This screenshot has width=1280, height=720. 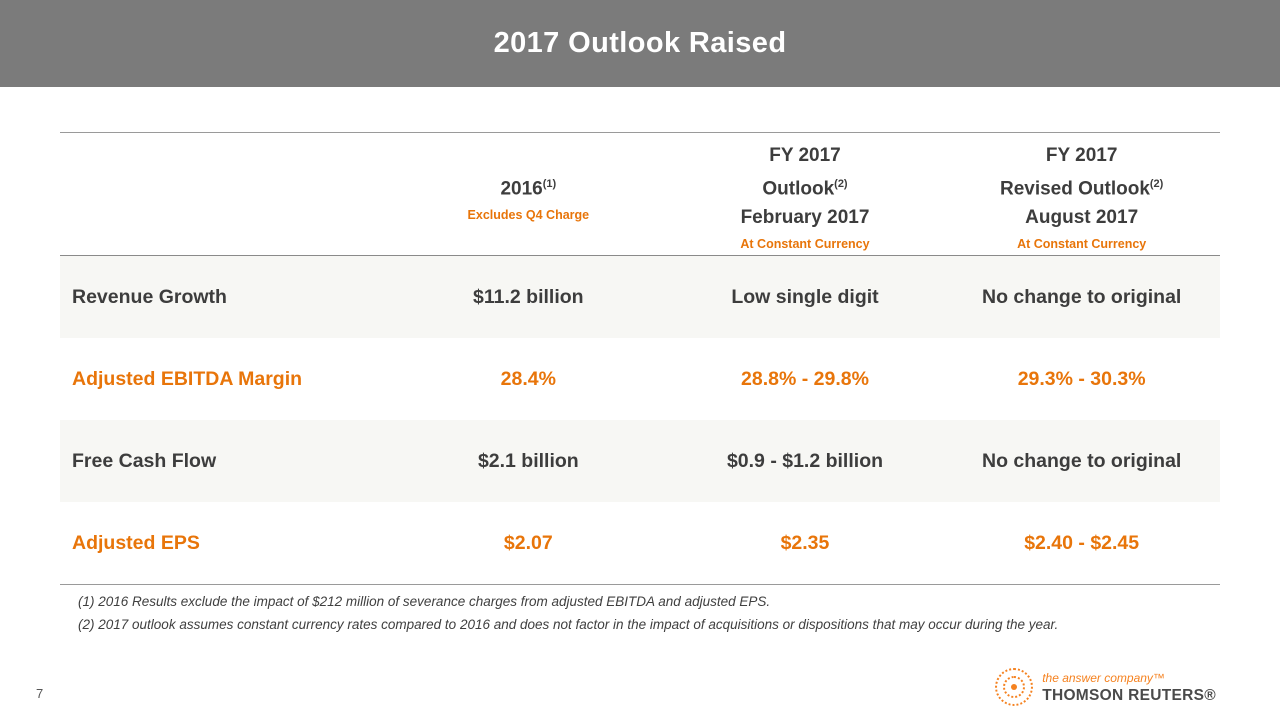 What do you see at coordinates (798, 189) in the screenshot?
I see `column-title-text: Outlook` at bounding box center [798, 189].